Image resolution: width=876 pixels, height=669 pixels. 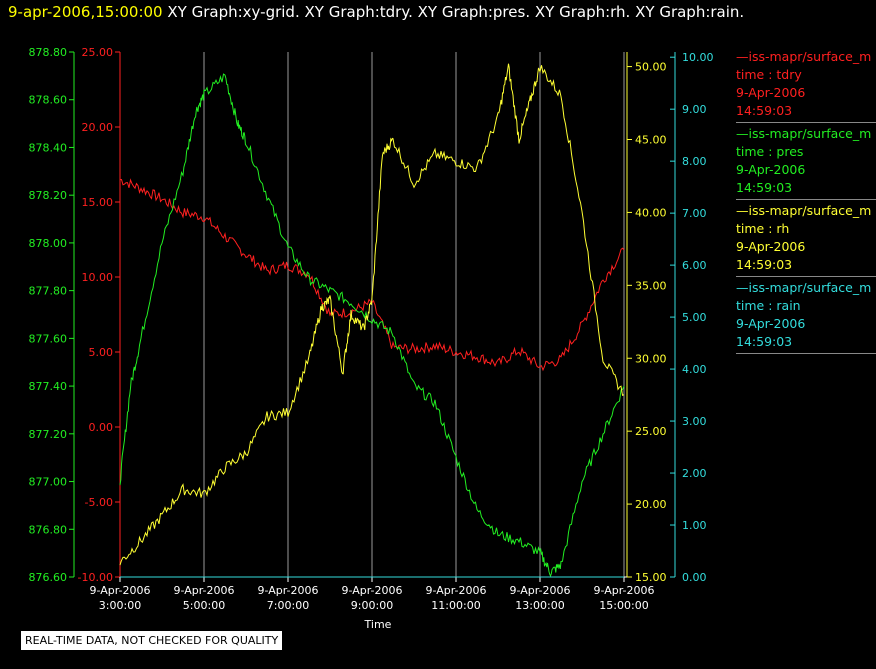 What do you see at coordinates (95, 577) in the screenshot?
I see `tdry-tick-label: -10.00` at bounding box center [95, 577].